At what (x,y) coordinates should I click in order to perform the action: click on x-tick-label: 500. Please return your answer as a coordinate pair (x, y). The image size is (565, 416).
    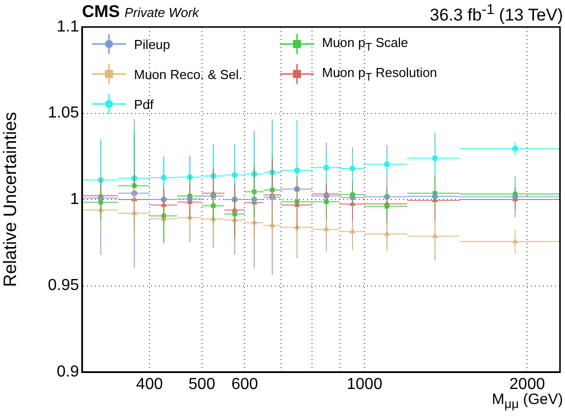
    Looking at the image, I should click on (202, 385).